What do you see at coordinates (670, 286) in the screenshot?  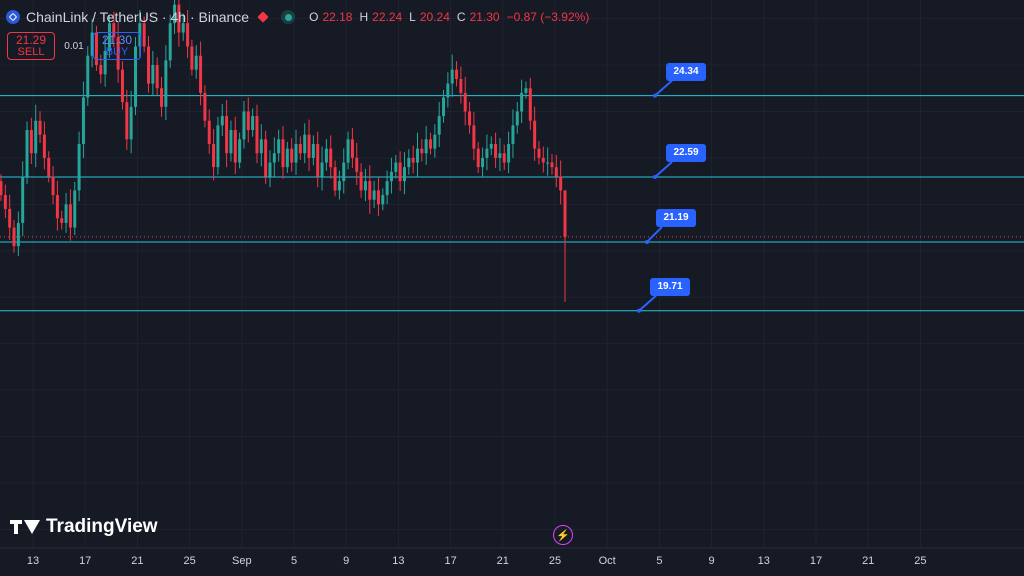 I see `level-callout: 19.71` at bounding box center [670, 286].